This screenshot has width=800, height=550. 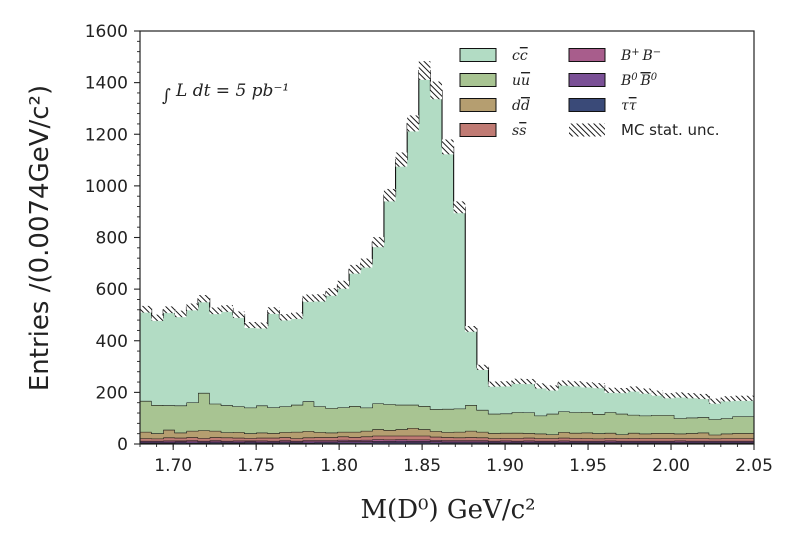 What do you see at coordinates (112, 393) in the screenshot?
I see `y-tick-label: 200` at bounding box center [112, 393].